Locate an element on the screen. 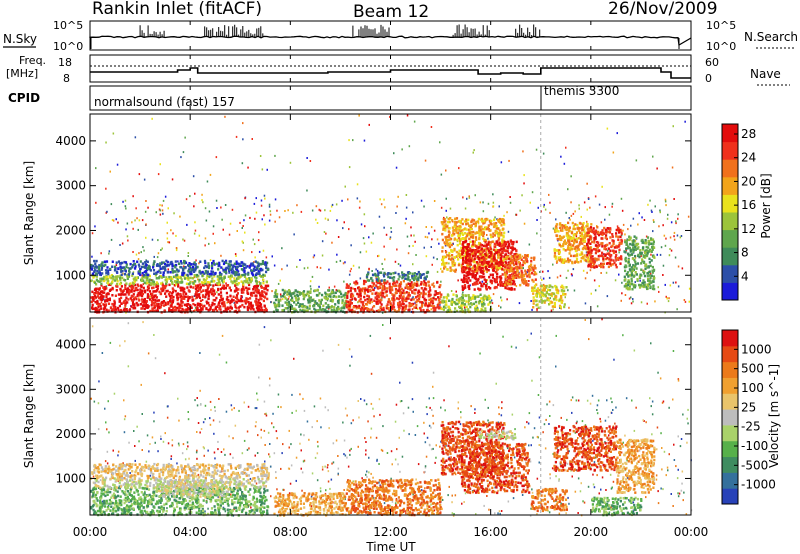  nsky-frame is located at coordinates (390, 35).